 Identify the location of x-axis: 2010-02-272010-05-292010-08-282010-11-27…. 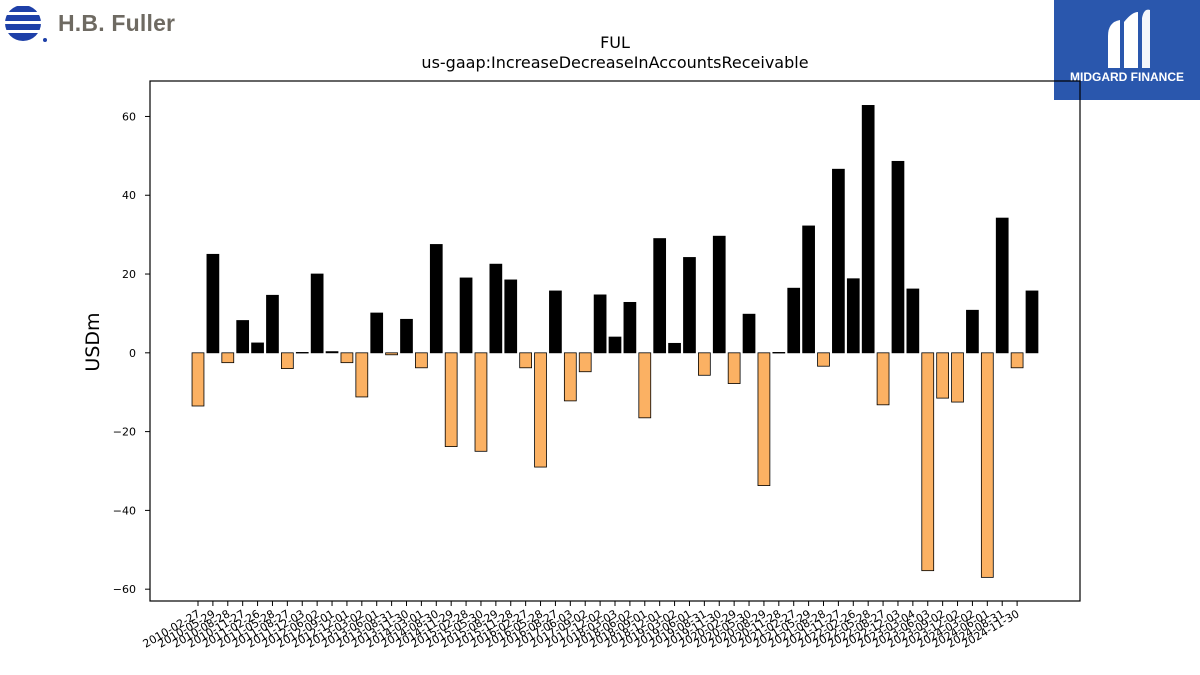
(581, 626).